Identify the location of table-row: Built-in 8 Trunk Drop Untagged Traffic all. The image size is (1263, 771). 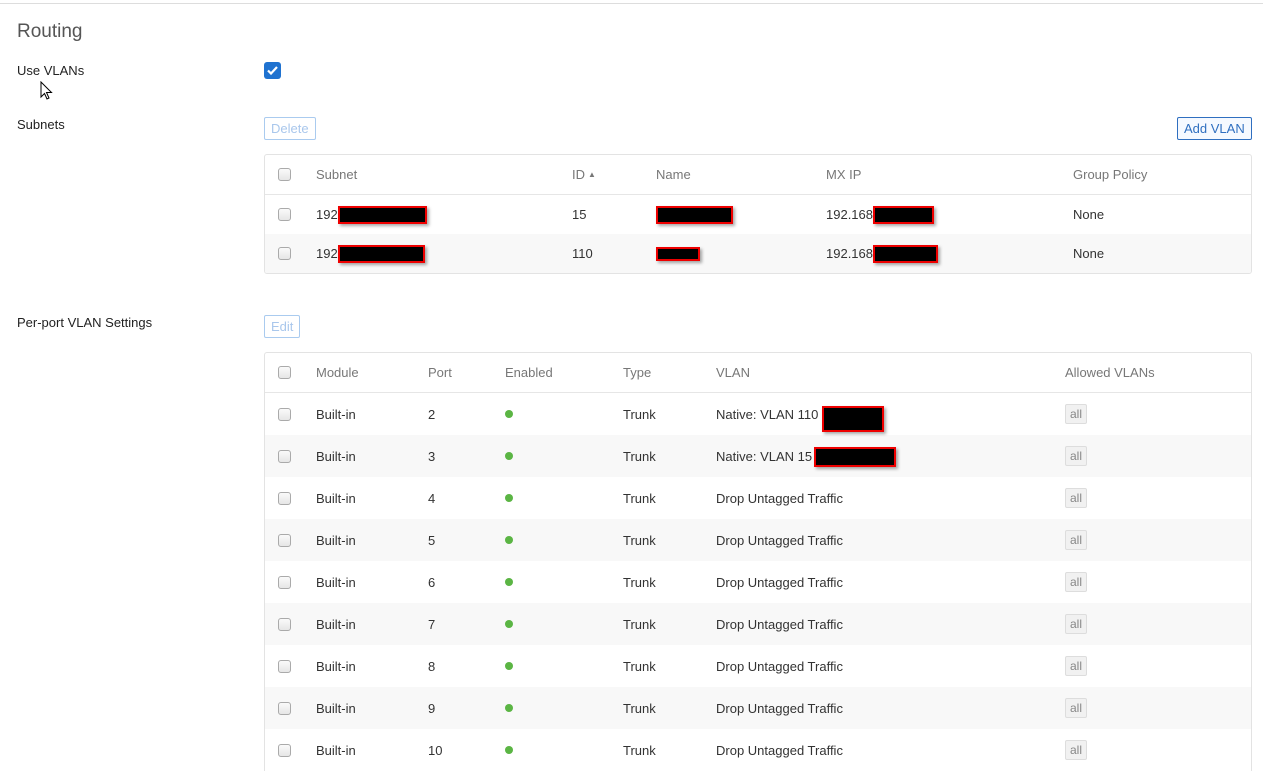
(758, 666).